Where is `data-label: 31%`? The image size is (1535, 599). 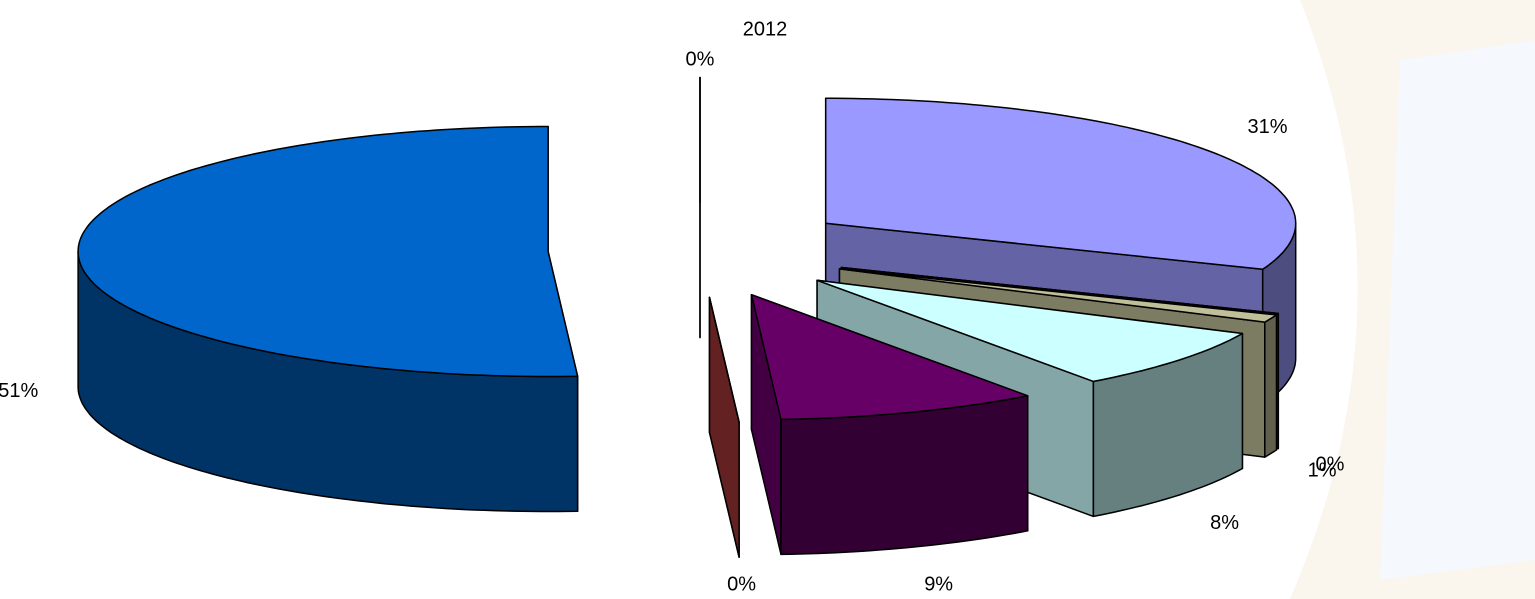 data-label: 31% is located at coordinates (1268, 127).